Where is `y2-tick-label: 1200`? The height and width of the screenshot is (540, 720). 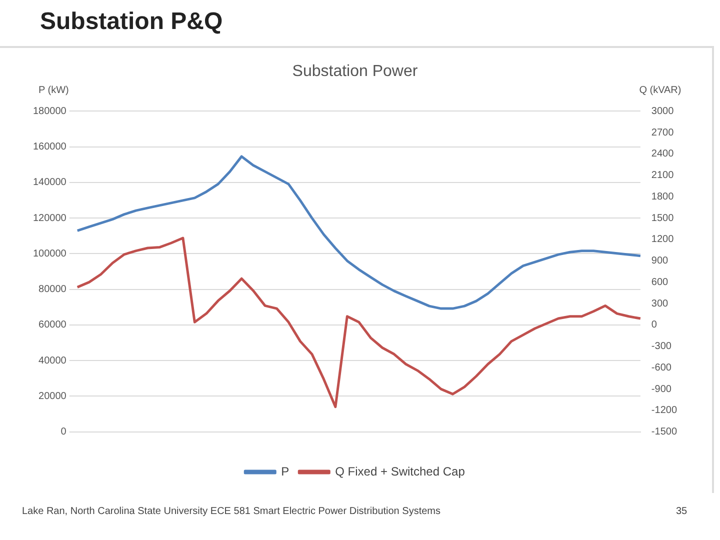 y2-tick-label: 1200 is located at coordinates (662, 240).